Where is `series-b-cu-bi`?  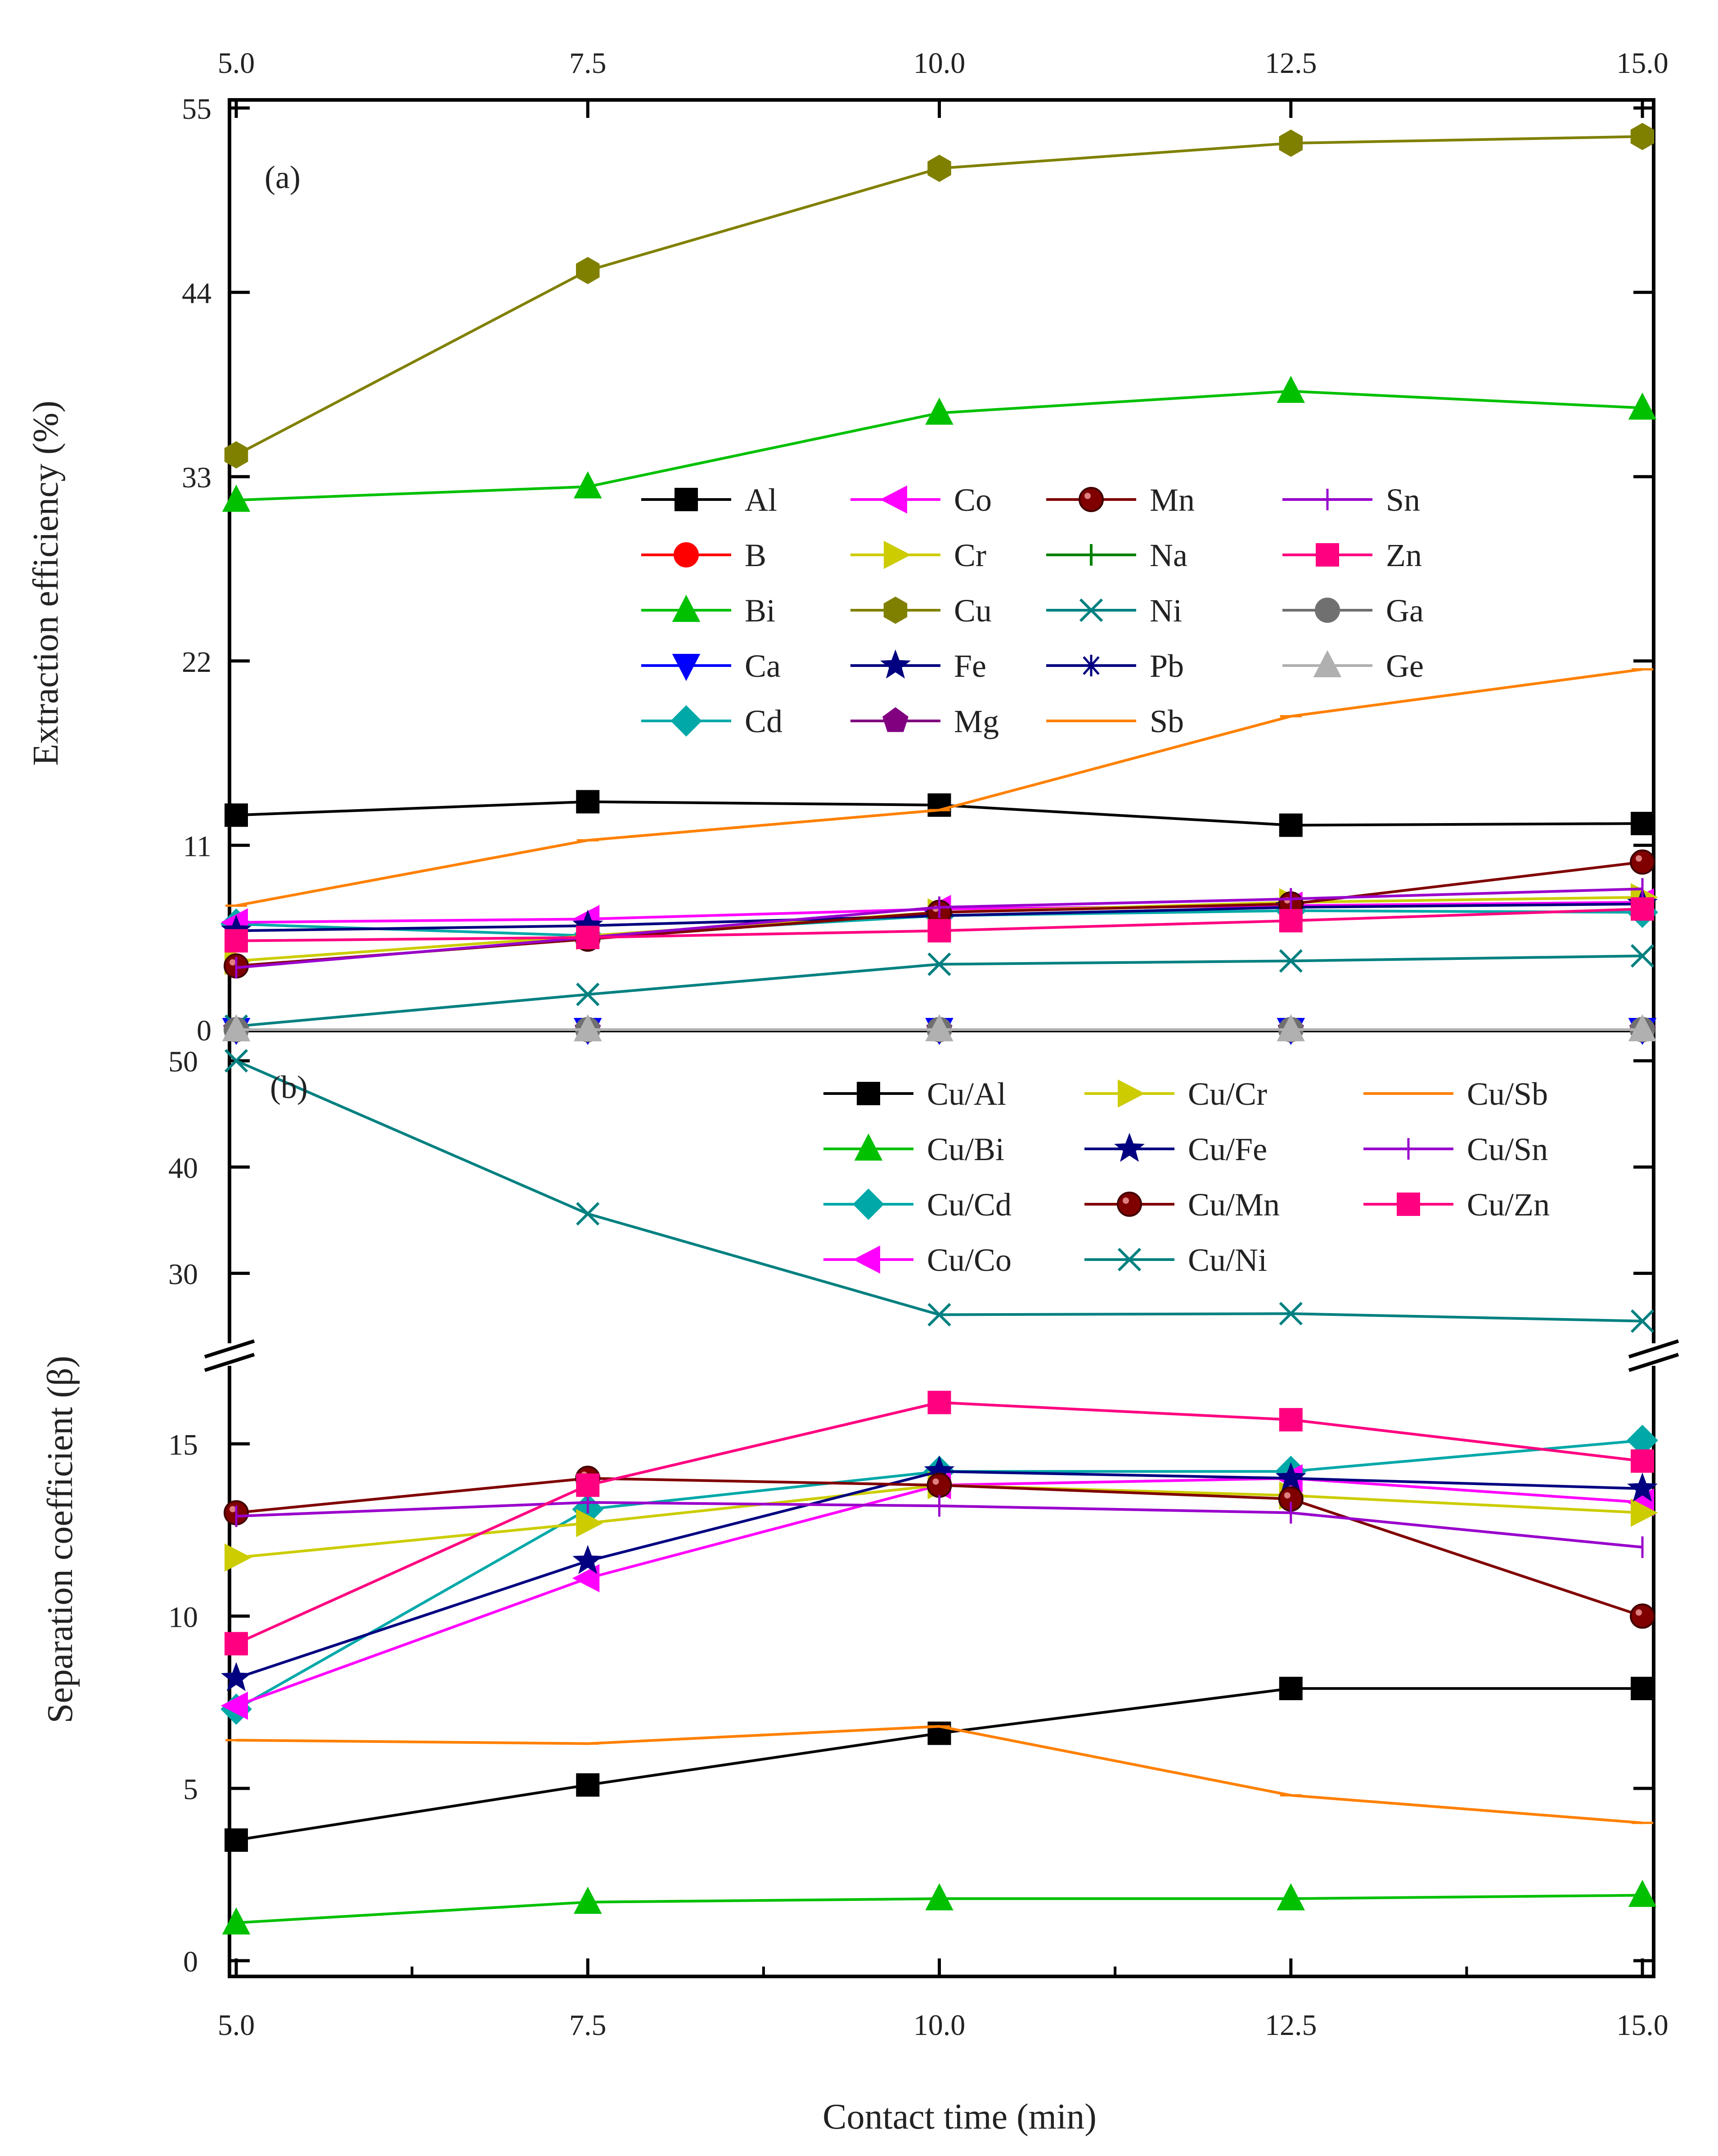 series-b-cu-bi is located at coordinates (940, 1908).